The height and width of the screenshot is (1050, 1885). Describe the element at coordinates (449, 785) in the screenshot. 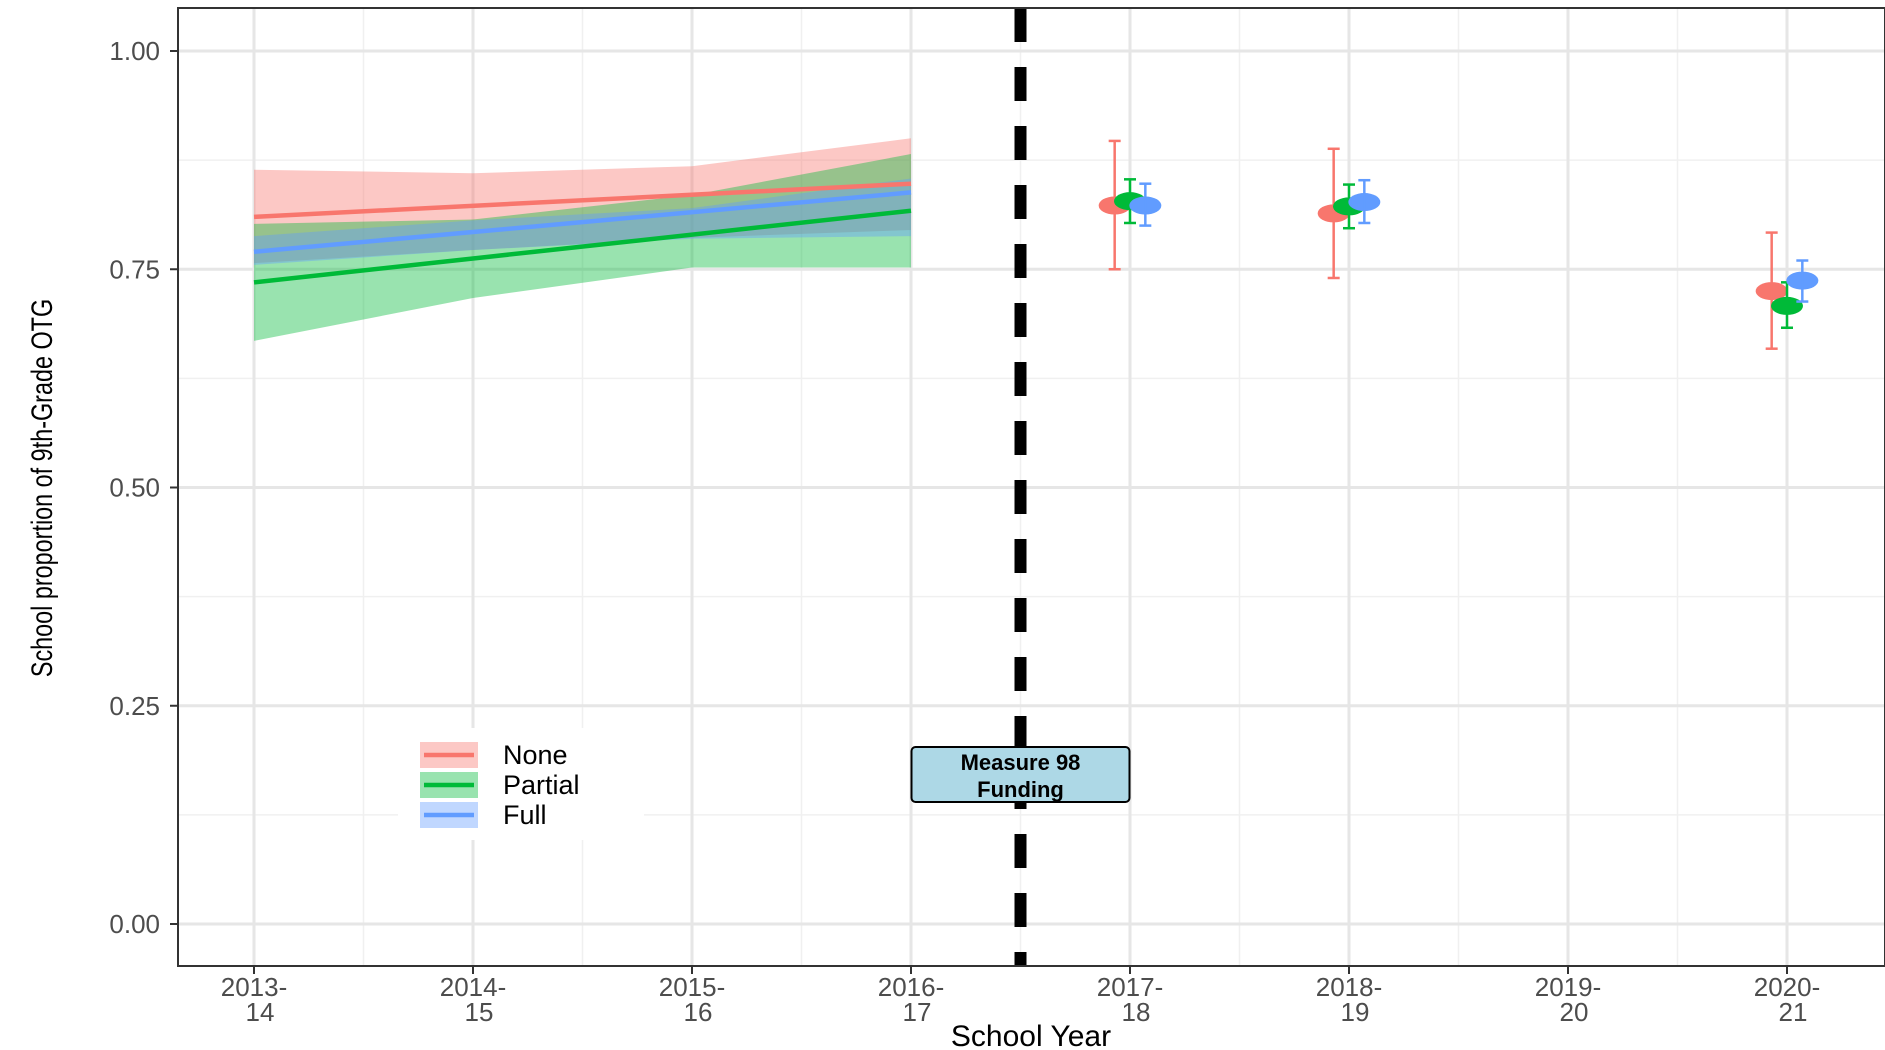

I see `legend-key-partial` at that location.